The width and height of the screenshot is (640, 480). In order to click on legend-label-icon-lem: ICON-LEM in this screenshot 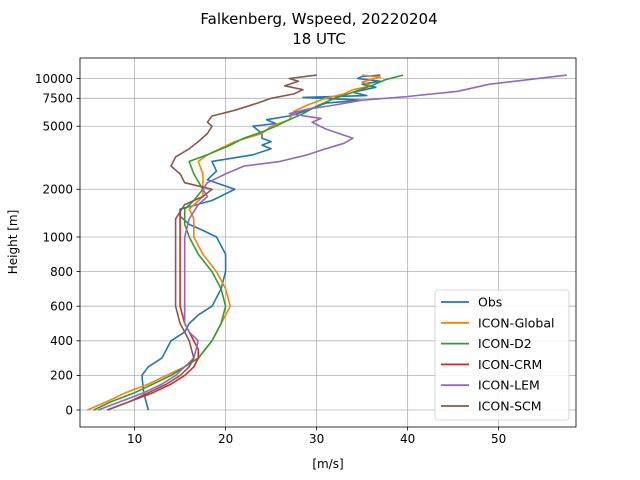, I will do `click(509, 385)`.